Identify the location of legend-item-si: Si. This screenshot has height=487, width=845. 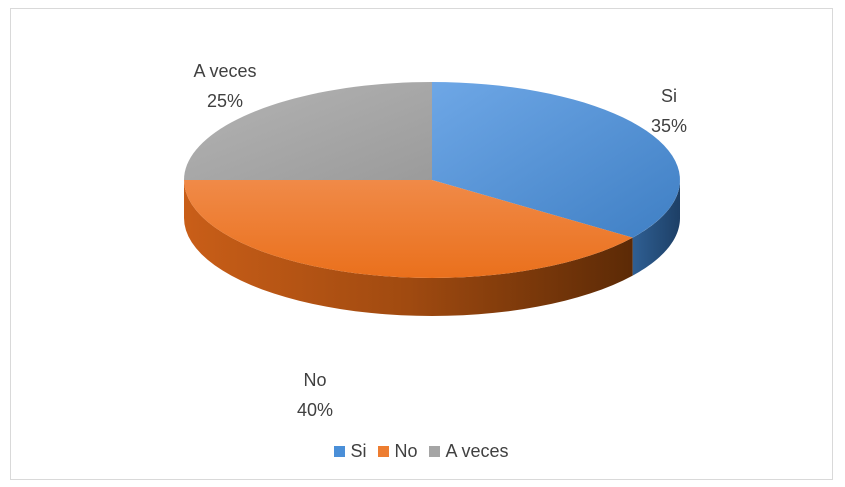
(350, 451).